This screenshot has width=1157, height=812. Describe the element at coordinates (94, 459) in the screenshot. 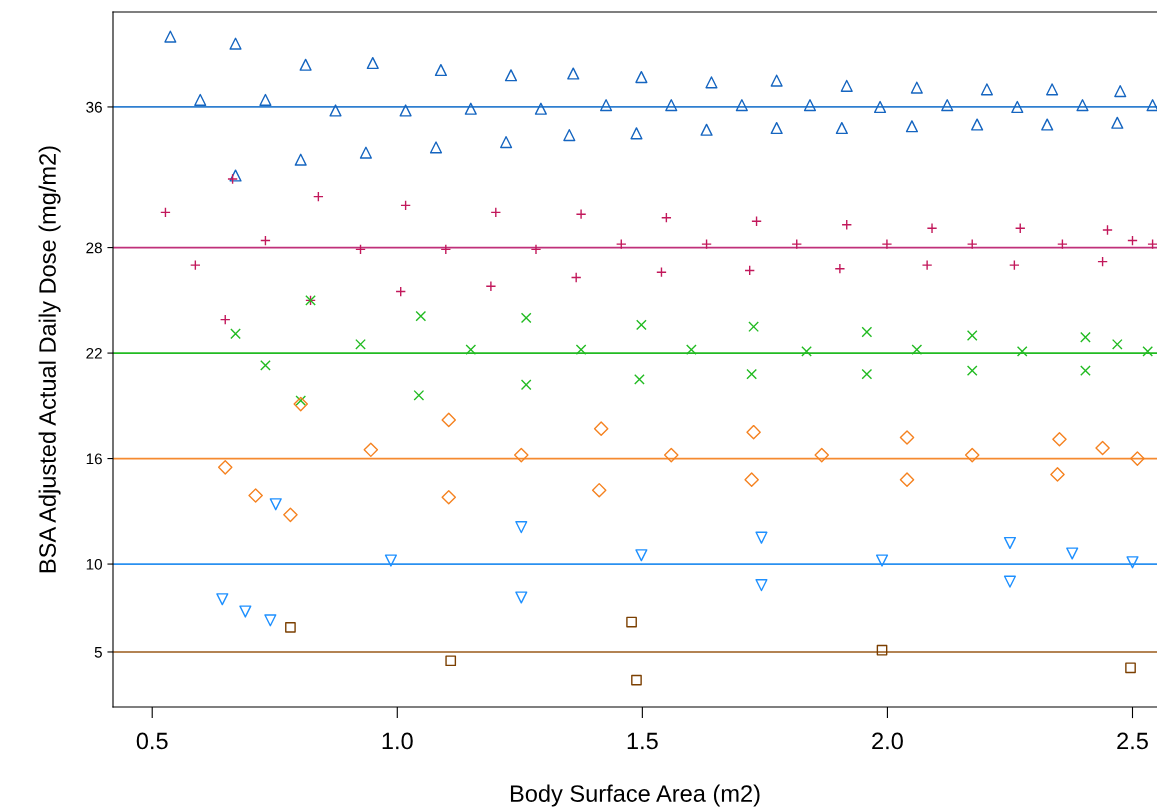

I see `y-tick-label: 16` at that location.